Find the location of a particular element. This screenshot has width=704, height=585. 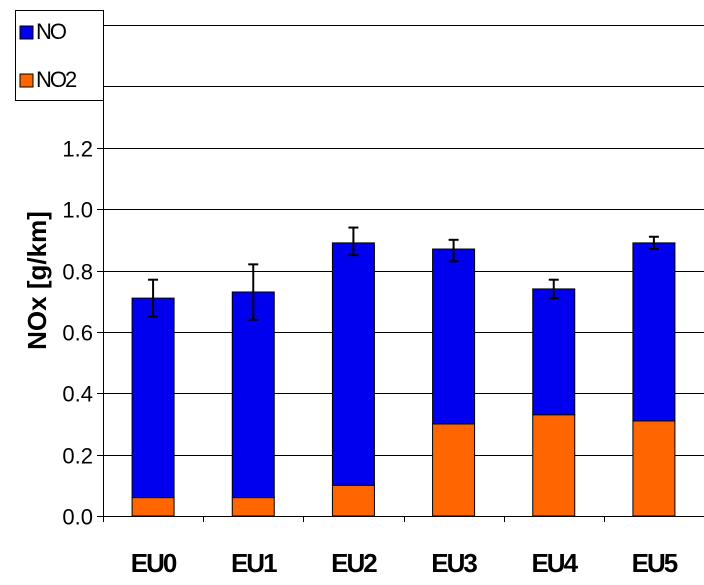

bar-no-eu3 is located at coordinates (454, 336).